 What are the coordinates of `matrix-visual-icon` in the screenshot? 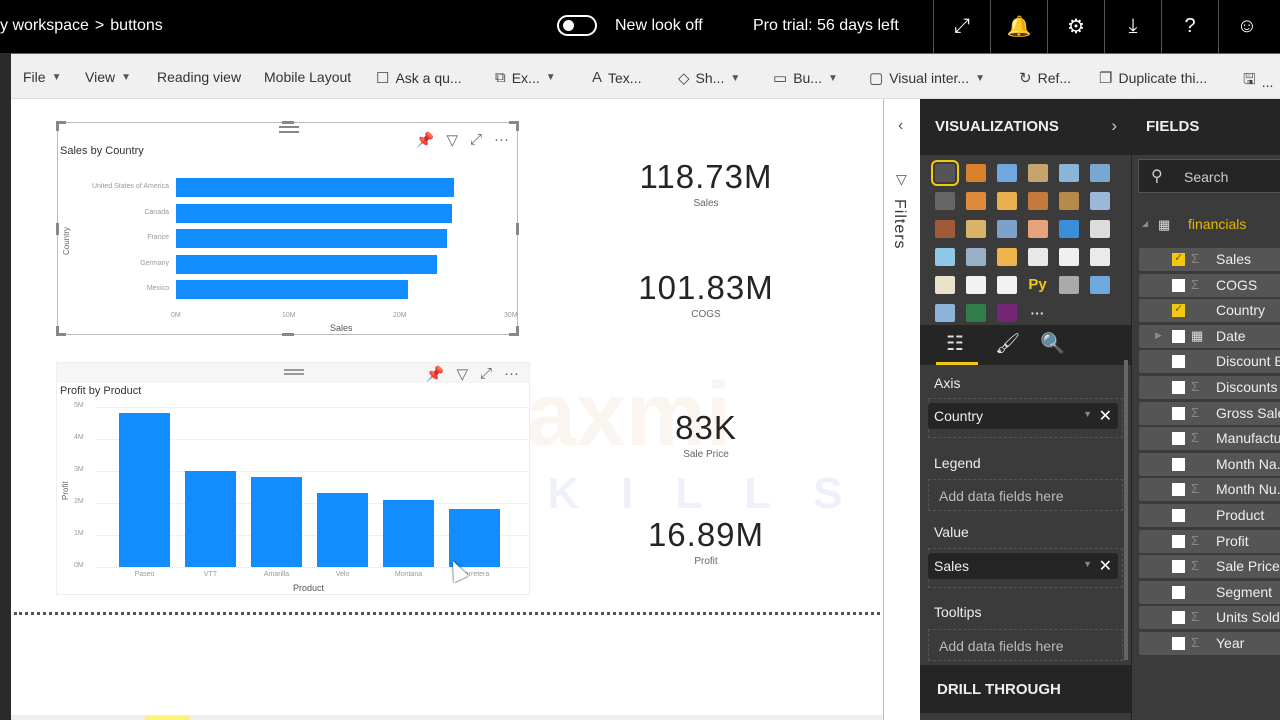 It's located at (1006, 285).